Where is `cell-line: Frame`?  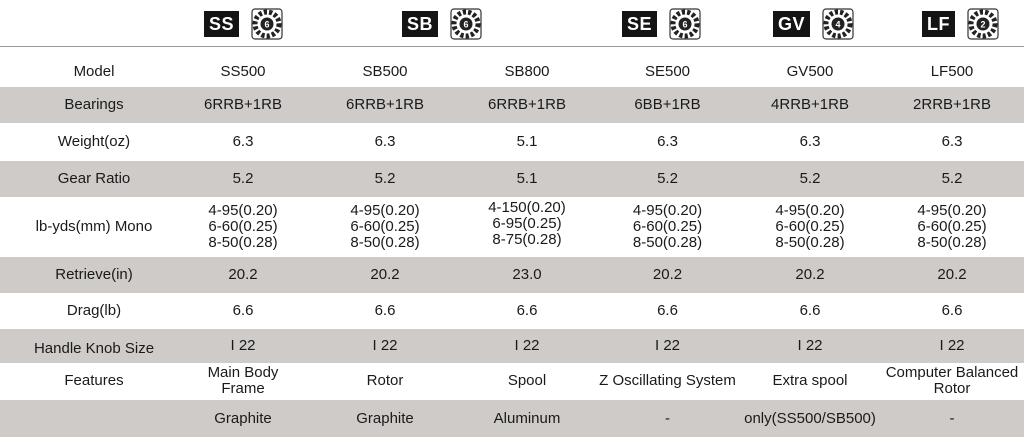
cell-line: Frame is located at coordinates (243, 388).